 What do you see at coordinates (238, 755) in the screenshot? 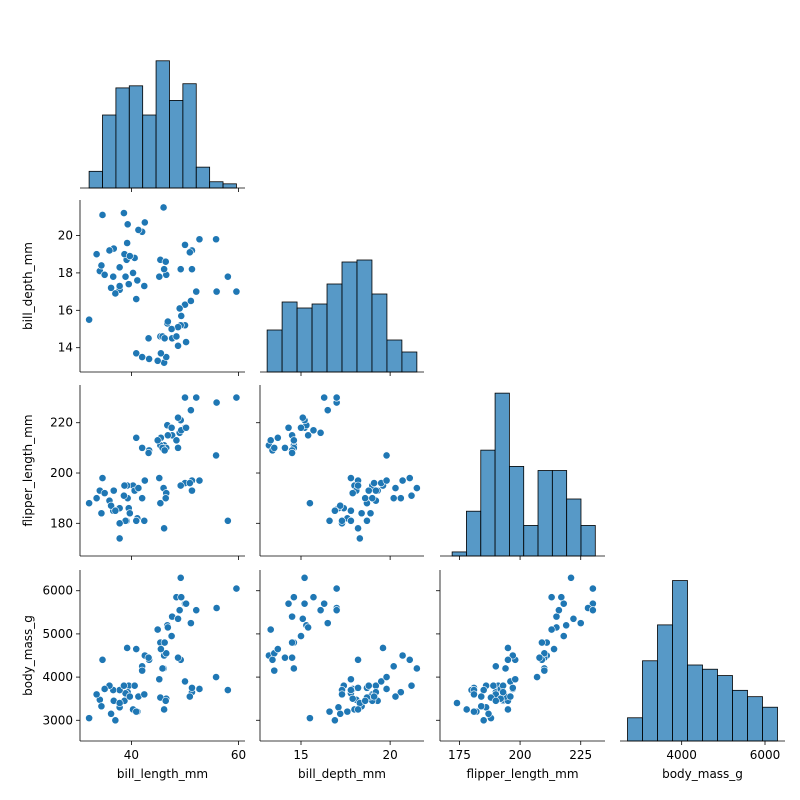
I see `x-tick-label: 60` at bounding box center [238, 755].